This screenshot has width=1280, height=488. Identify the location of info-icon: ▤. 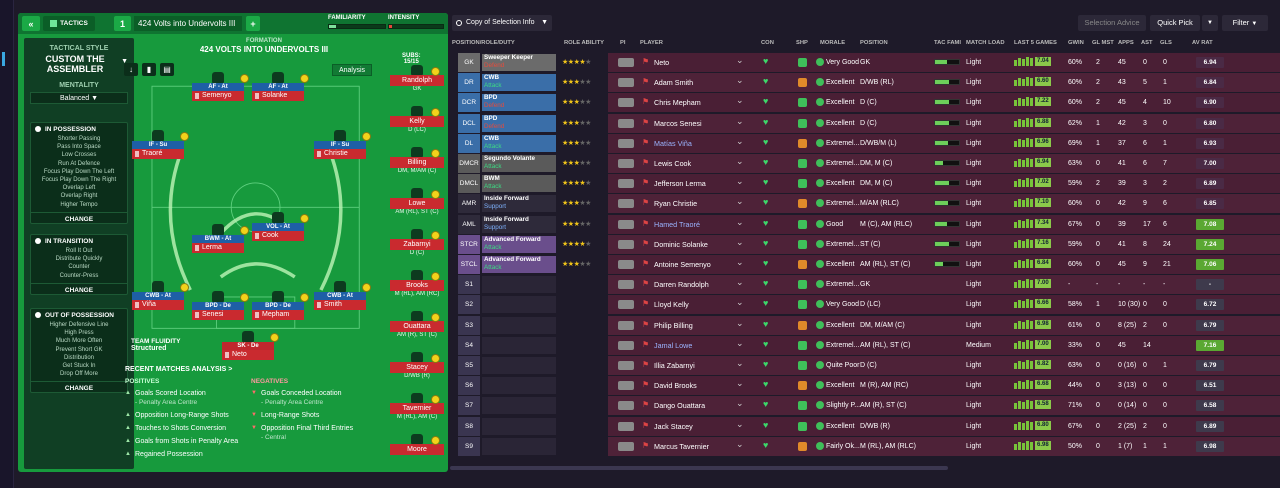
(167, 69).